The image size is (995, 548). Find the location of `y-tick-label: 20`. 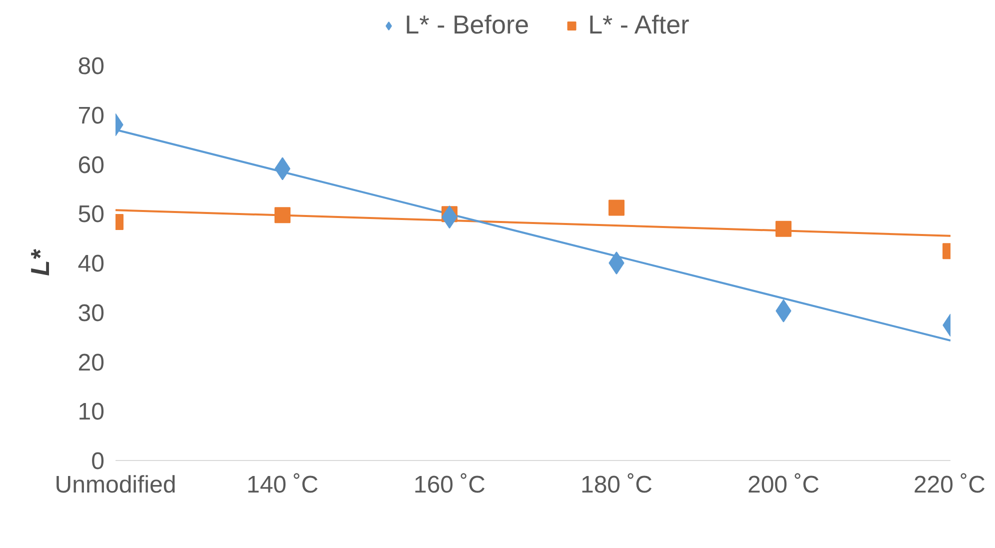

y-tick-label: 20 is located at coordinates (91, 362).